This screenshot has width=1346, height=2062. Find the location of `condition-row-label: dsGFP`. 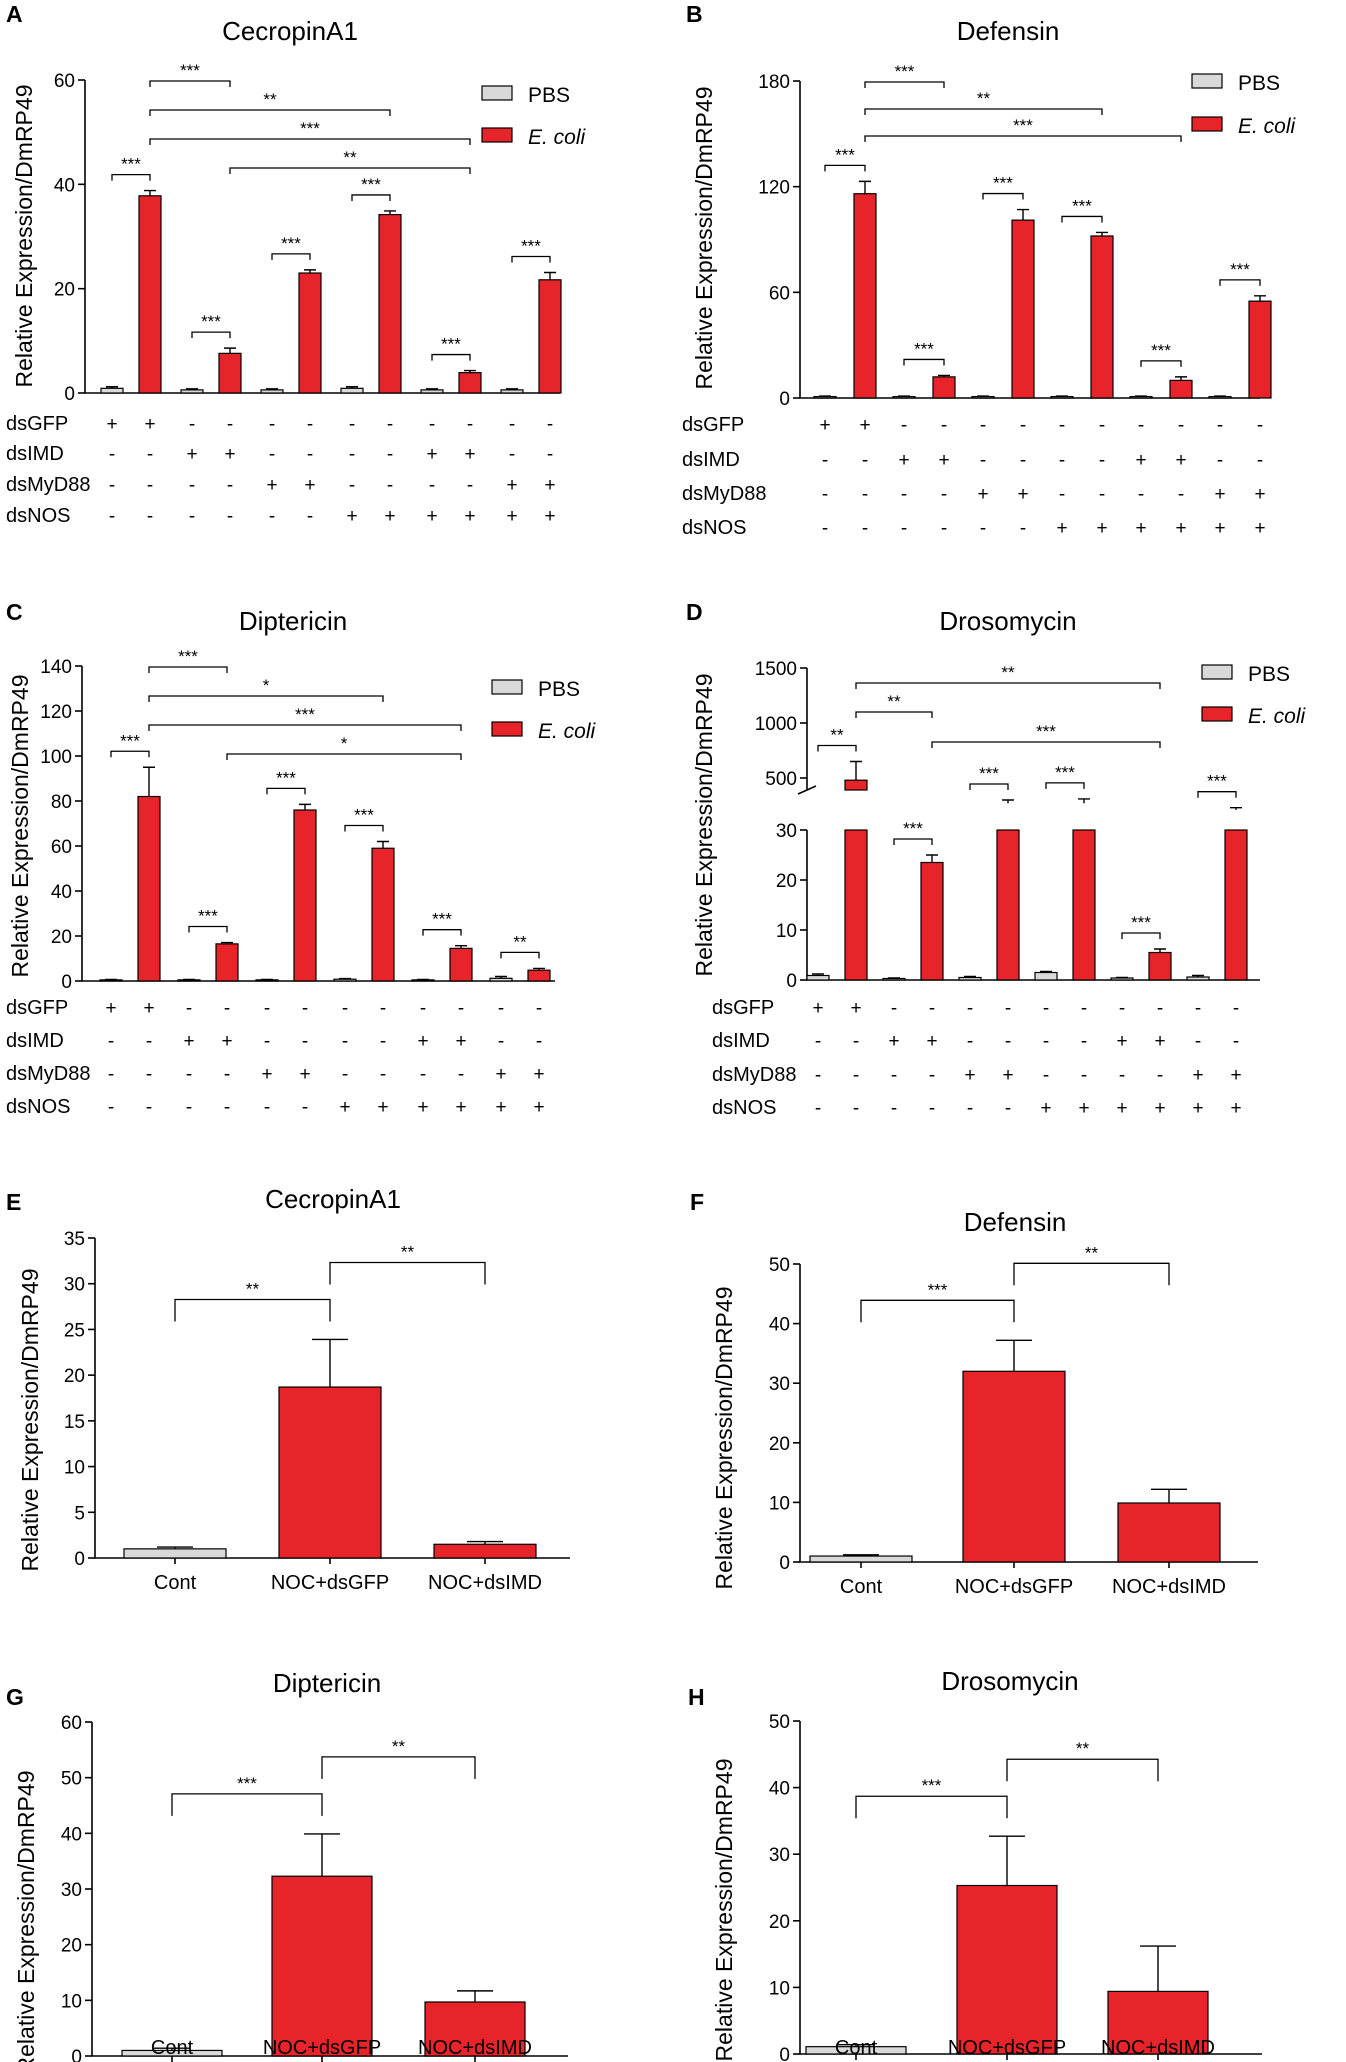

condition-row-label: dsGFP is located at coordinates (37, 1008).